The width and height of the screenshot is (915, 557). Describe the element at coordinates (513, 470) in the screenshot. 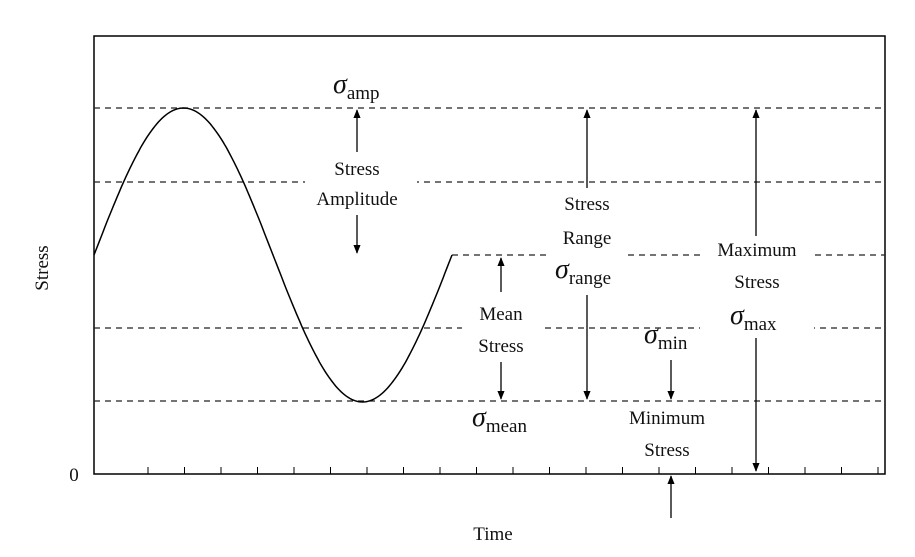

I see `x-axis-ticks` at that location.